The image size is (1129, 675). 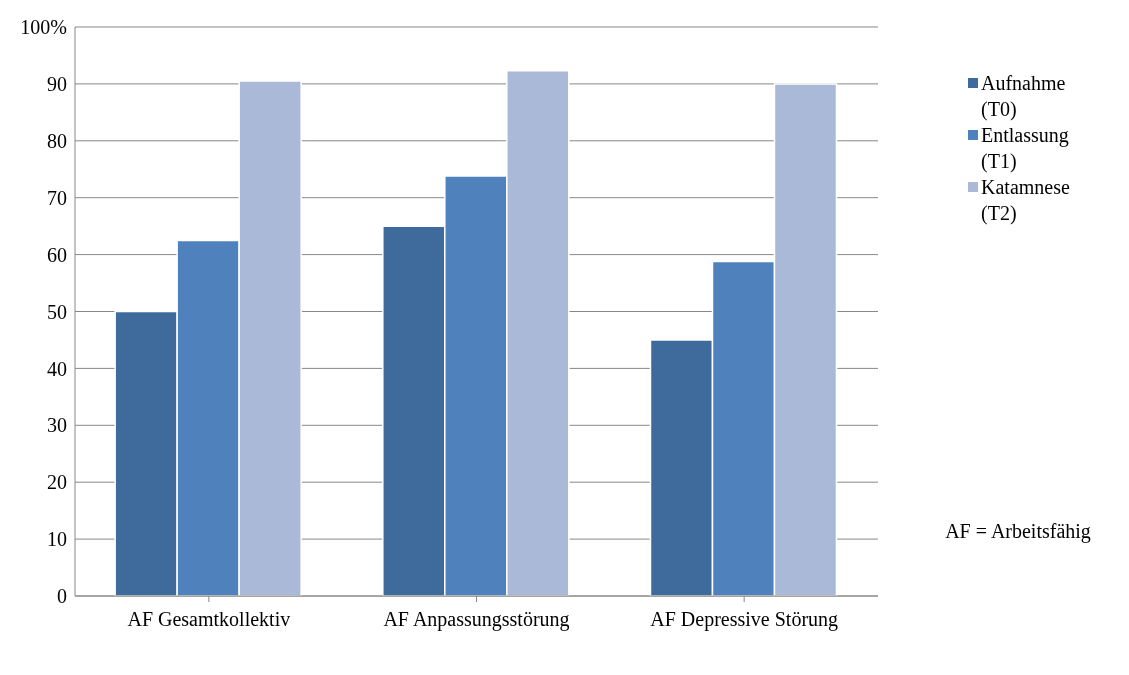 I want to click on y-tick-label: 90, so click(x=57, y=84).